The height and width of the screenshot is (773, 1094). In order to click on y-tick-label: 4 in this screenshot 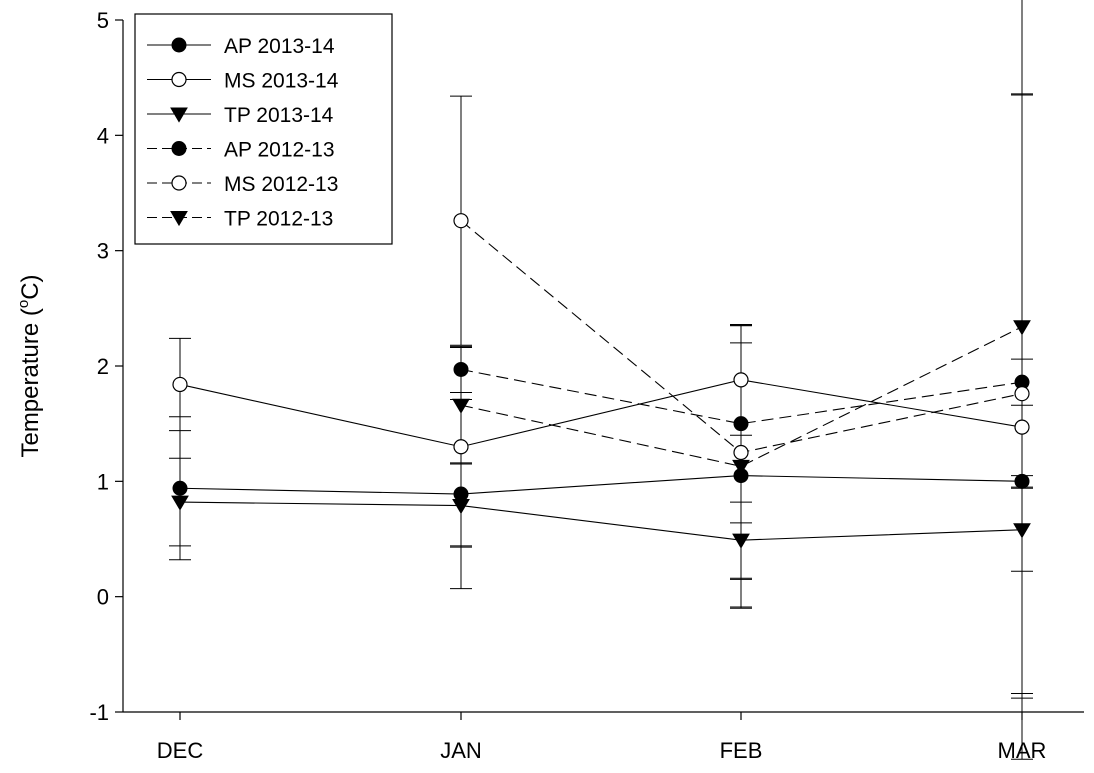, I will do `click(103, 135)`.